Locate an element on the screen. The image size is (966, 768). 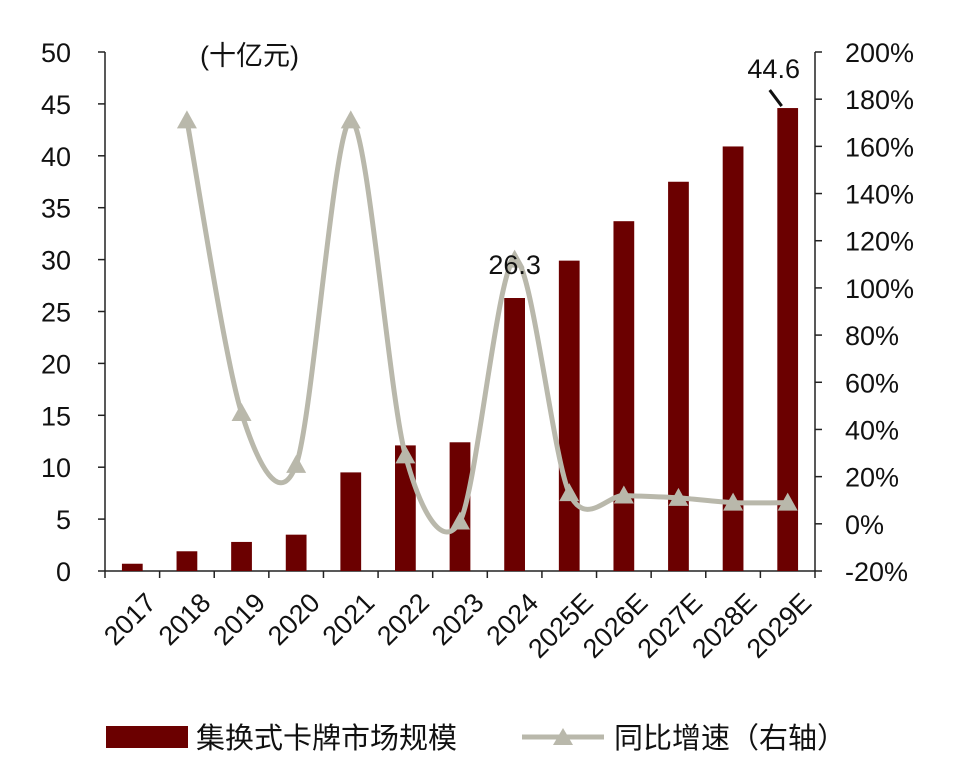
x-tick-label: 2018 is located at coordinates (185, 619).